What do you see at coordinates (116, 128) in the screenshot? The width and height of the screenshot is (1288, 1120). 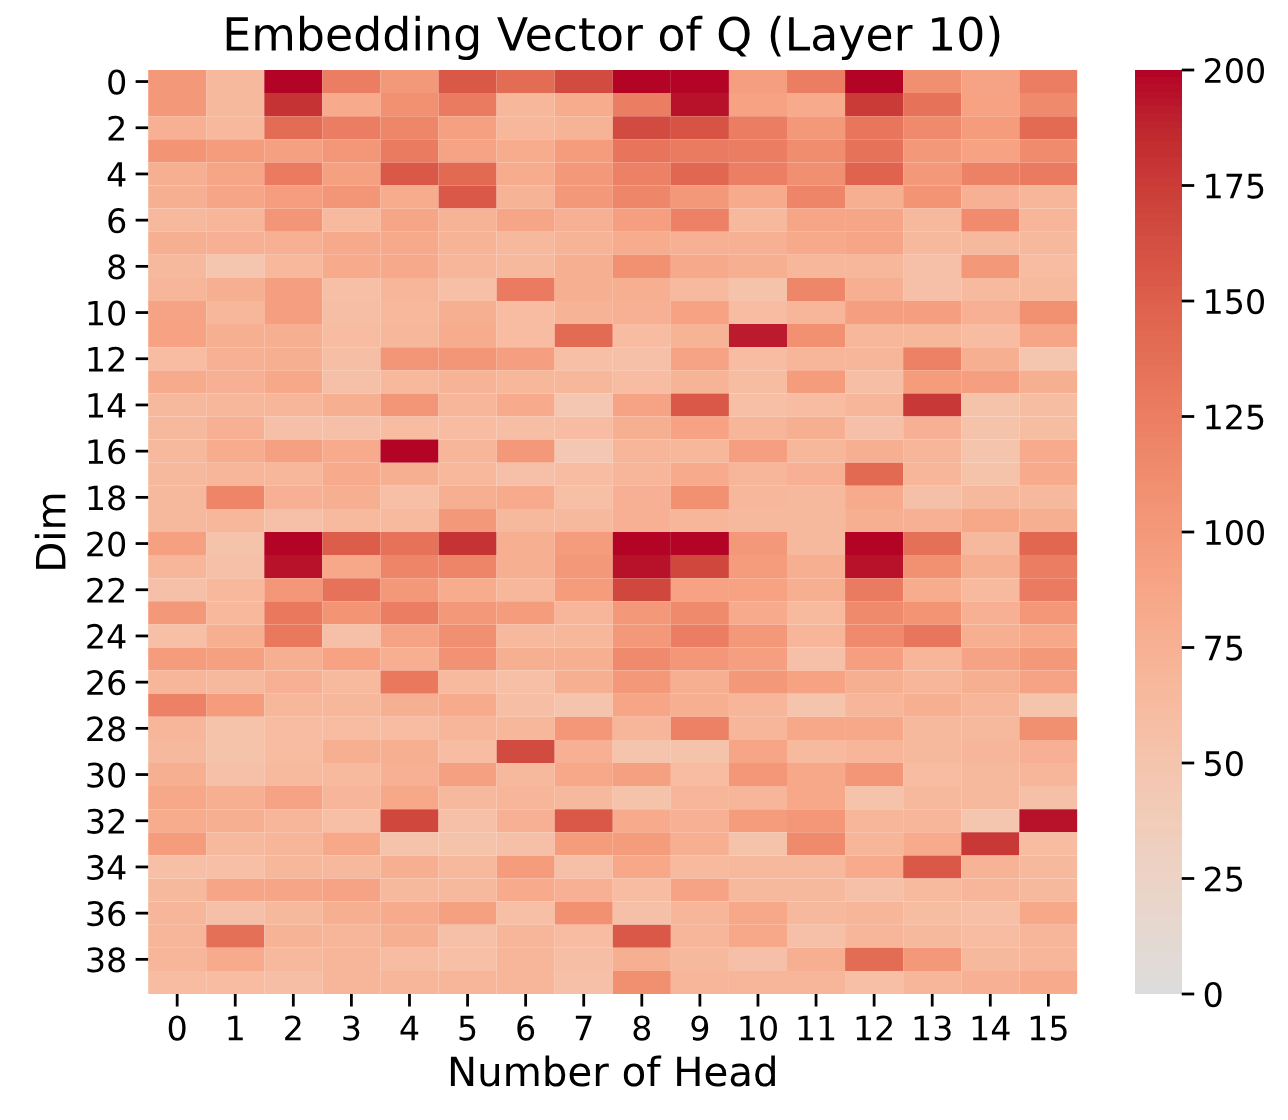 I see `y-tick-label: 2` at bounding box center [116, 128].